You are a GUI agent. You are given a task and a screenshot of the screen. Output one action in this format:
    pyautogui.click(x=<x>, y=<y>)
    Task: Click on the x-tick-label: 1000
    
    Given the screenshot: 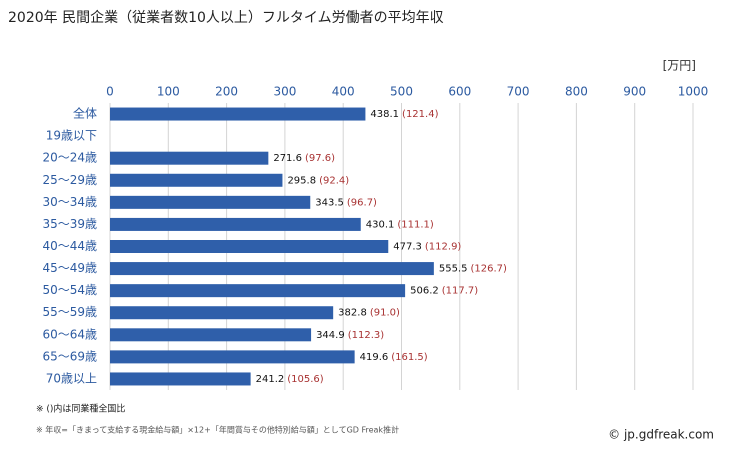 What is the action you would take?
    pyautogui.click(x=693, y=92)
    